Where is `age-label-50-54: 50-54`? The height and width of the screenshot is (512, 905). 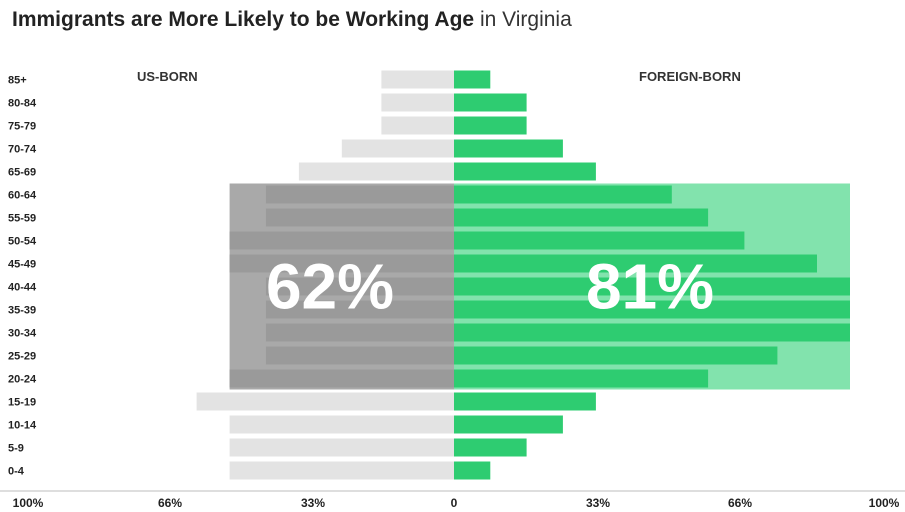
age-label-50-54: 50-54 is located at coordinates (22, 242).